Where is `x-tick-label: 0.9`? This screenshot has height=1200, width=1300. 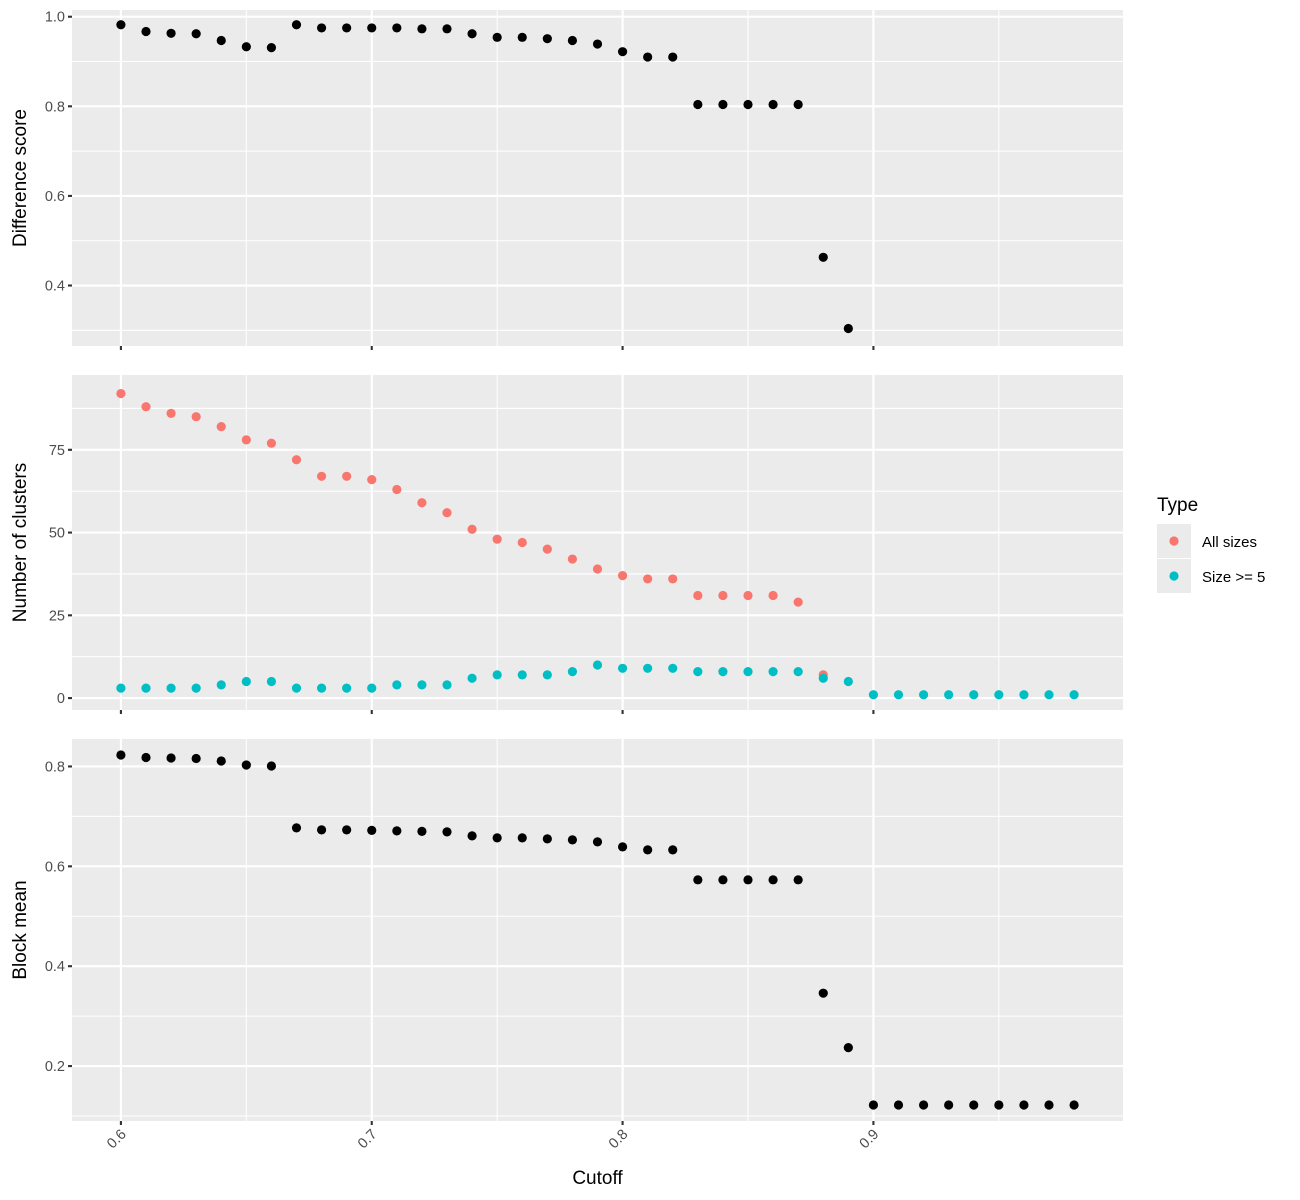 x-tick-label: 0.9 is located at coordinates (870, 1140).